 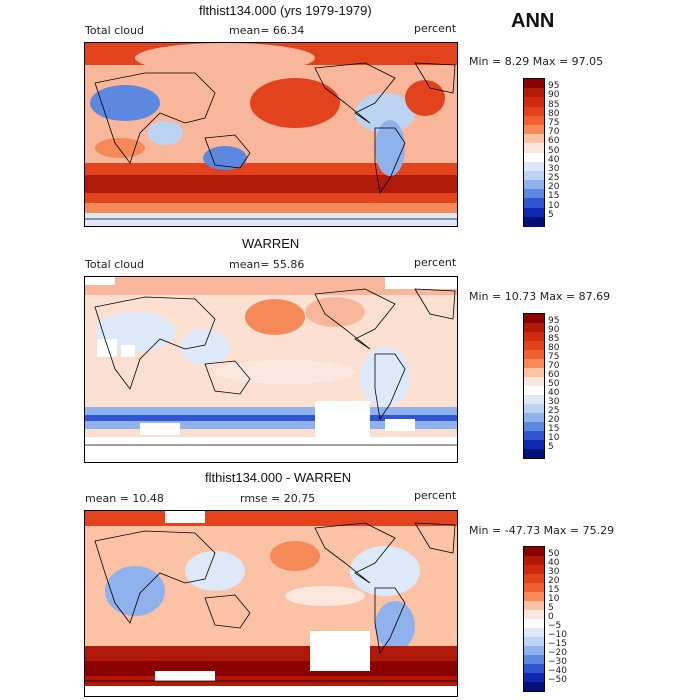 I want to click on panel1-variable: Total cloud, so click(x=114, y=30).